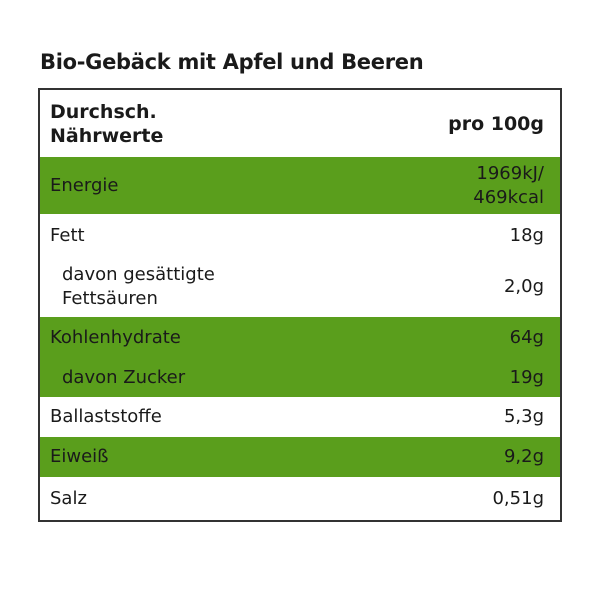 This screenshot has height=600, width=600. I want to click on table-row-gesaettigte: davon gesättigte Fettsäuren 2,0g, so click(303, 286).